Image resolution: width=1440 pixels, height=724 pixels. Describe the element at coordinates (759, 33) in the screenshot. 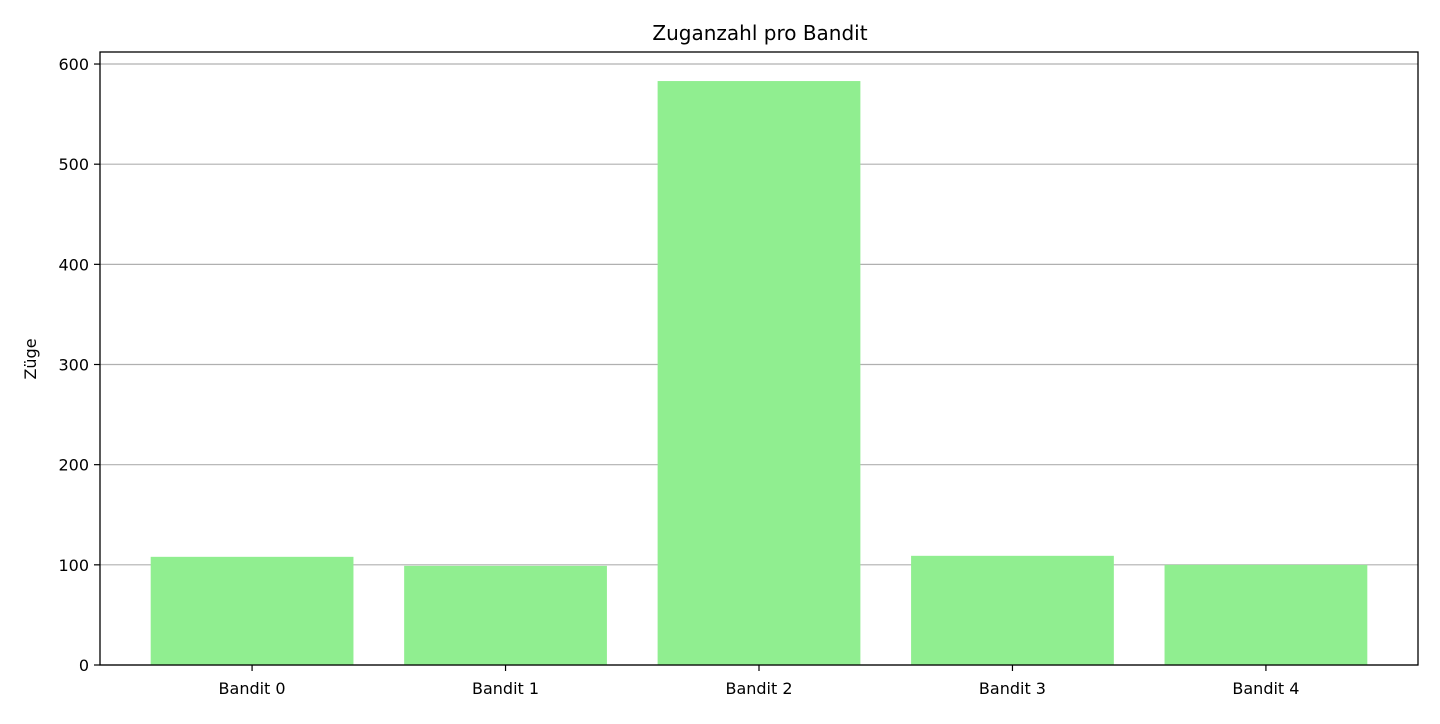

I see `chart-title: Zuganzahl pro Bandit` at that location.